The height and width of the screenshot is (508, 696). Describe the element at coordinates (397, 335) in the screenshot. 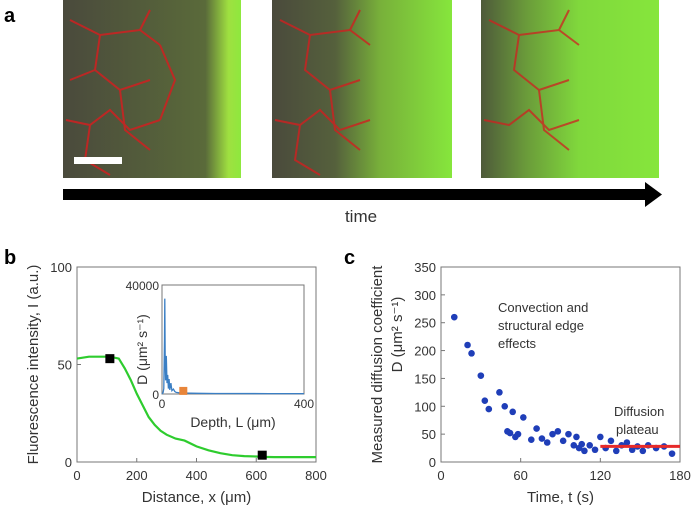

I see `chart-c-ylabel-units: D (μm² s⁻¹)` at that location.